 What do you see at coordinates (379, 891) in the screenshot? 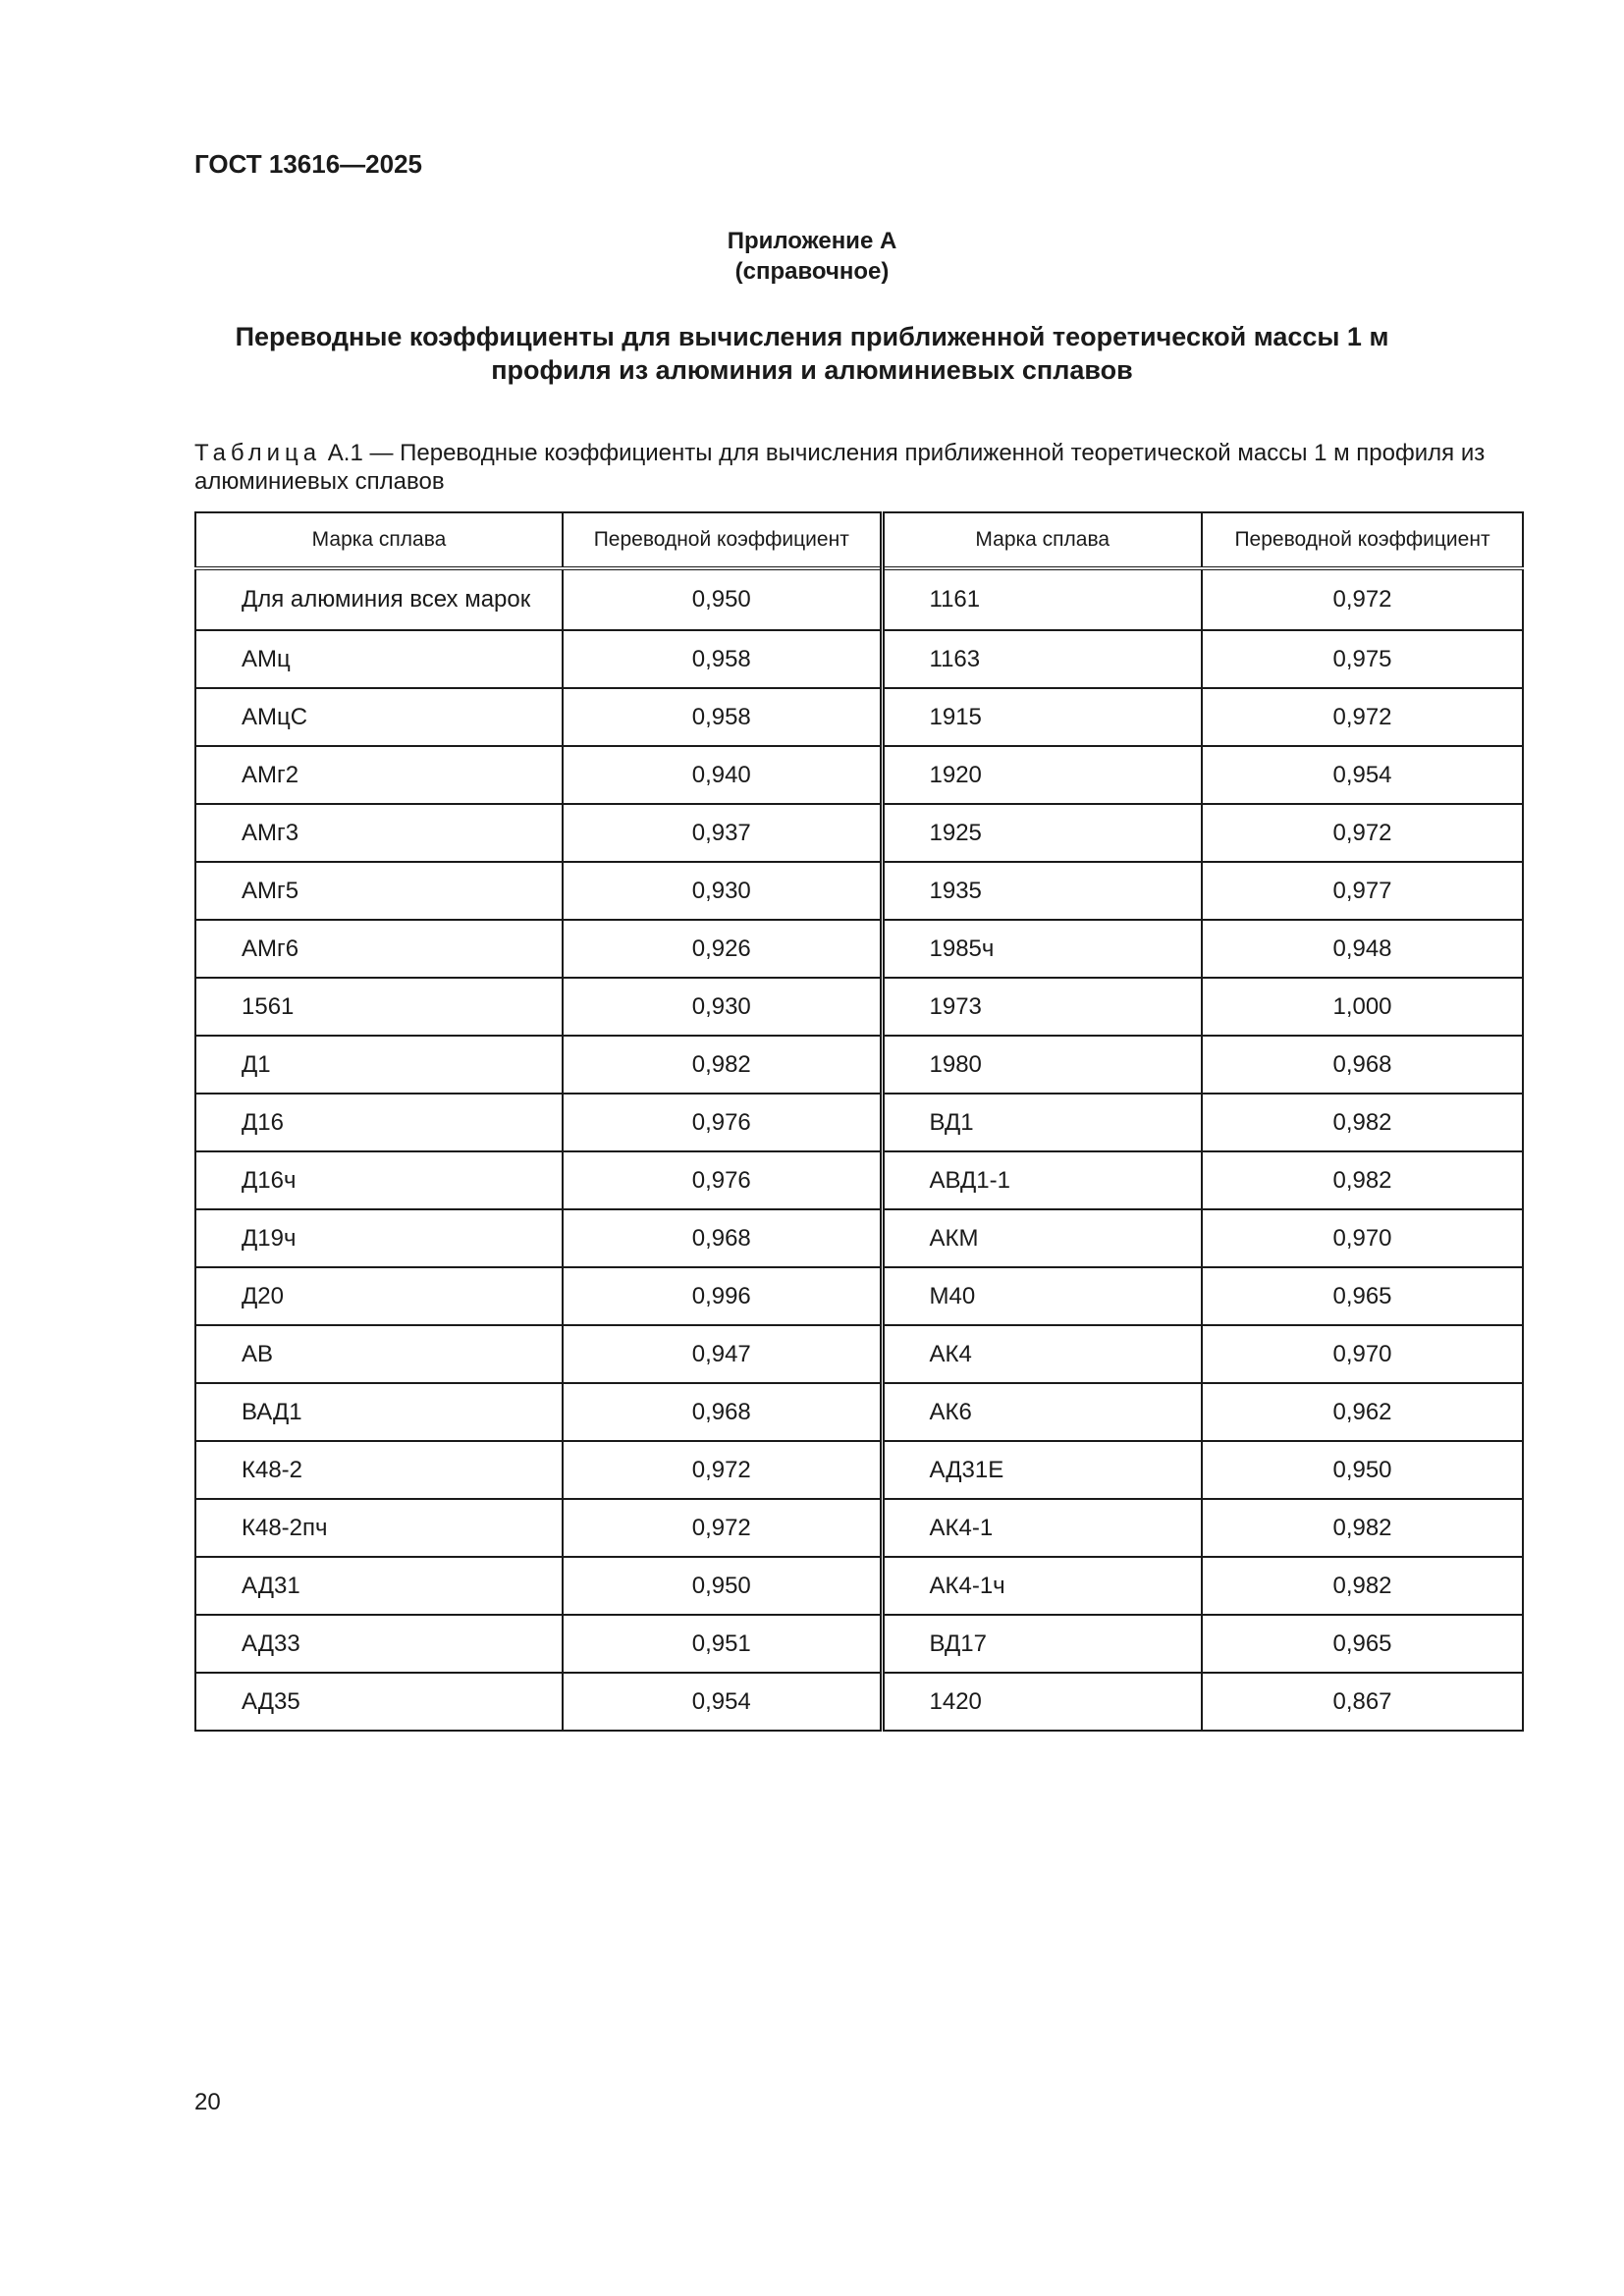
I see `alloy-grade-cell: АМг5` at bounding box center [379, 891].